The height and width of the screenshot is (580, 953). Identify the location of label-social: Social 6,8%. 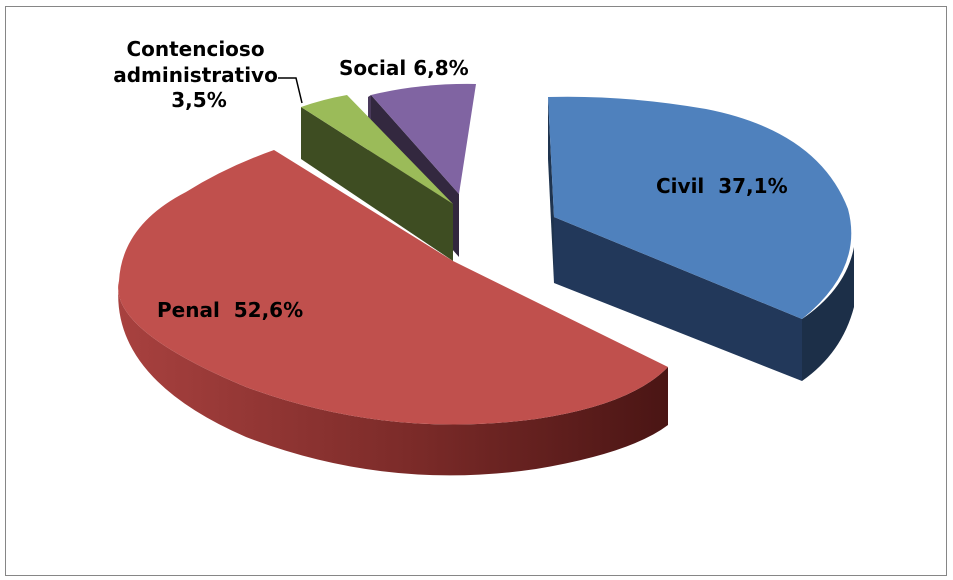
(404, 68).